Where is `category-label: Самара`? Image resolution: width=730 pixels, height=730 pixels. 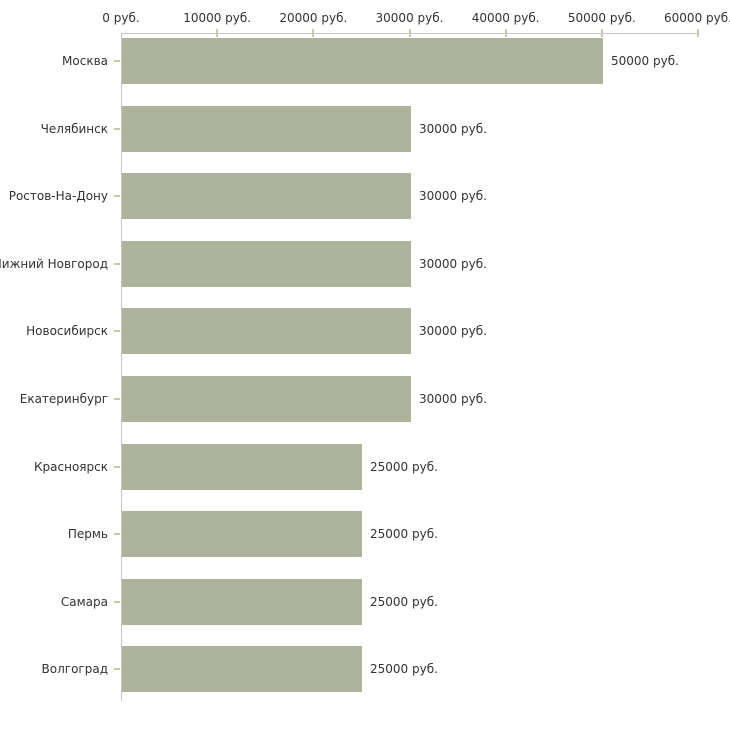 category-label: Самара is located at coordinates (84, 602).